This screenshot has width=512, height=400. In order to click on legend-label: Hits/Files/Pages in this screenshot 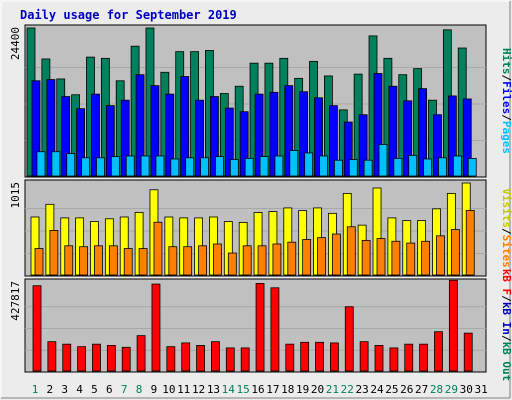, I will do `click(506, 101)`.